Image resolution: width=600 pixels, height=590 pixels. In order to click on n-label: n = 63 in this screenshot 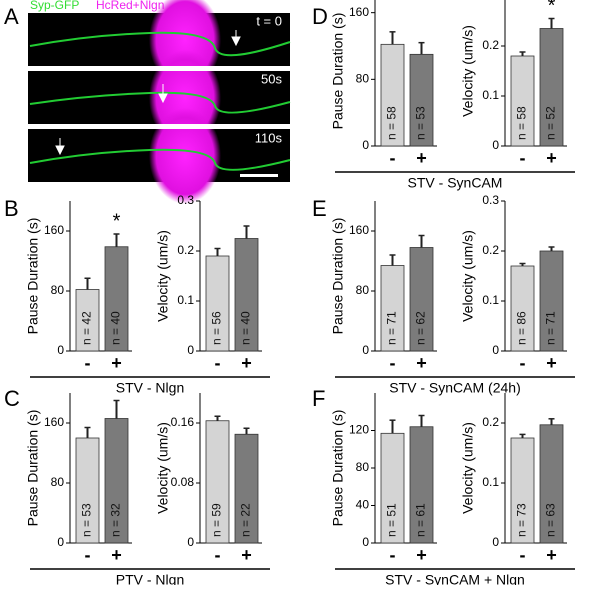, I will do `click(551, 520)`.